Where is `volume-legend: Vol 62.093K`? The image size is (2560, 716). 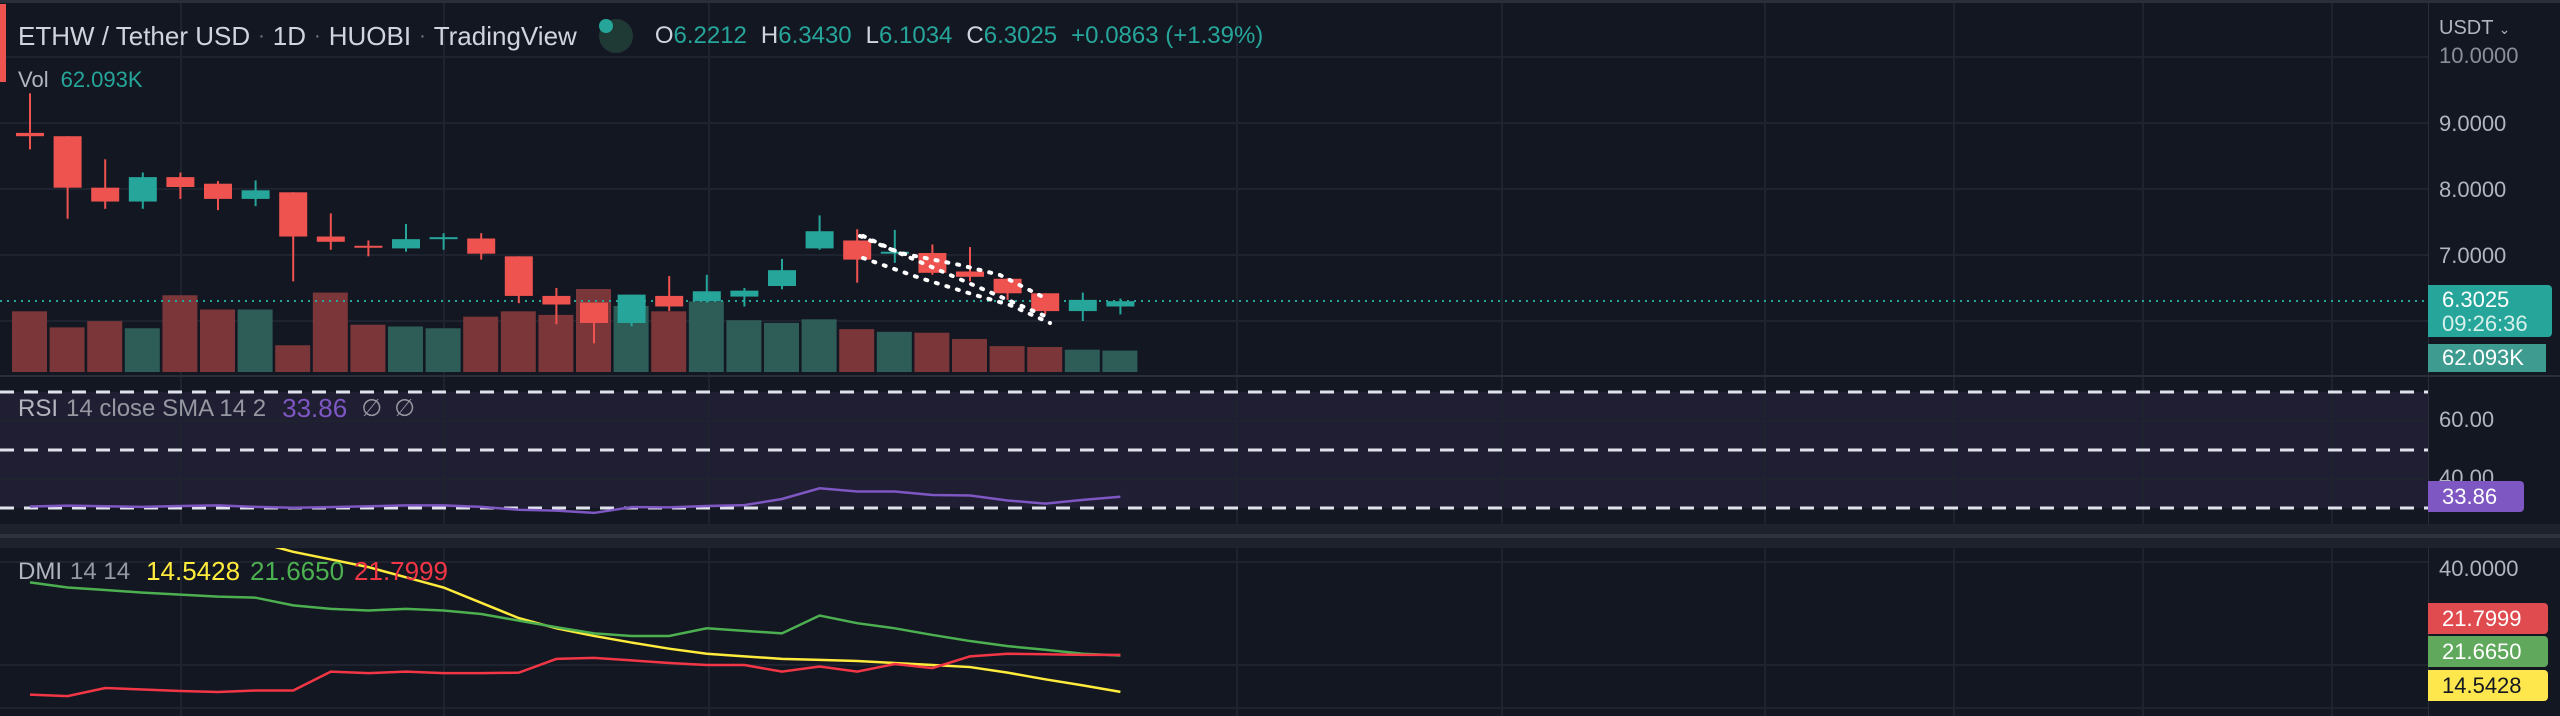 volume-legend: Vol 62.093K is located at coordinates (80, 80).